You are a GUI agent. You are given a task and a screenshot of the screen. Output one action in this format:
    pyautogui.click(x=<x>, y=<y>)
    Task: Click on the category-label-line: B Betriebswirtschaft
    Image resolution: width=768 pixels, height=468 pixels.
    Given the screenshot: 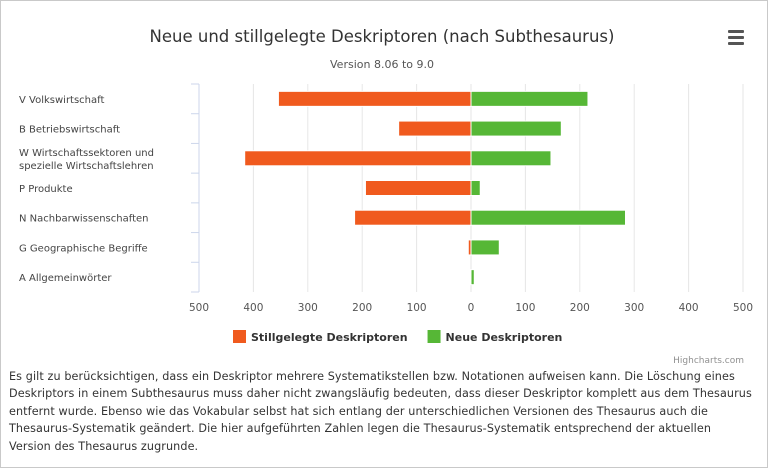 What is the action you would take?
    pyautogui.click(x=69, y=130)
    